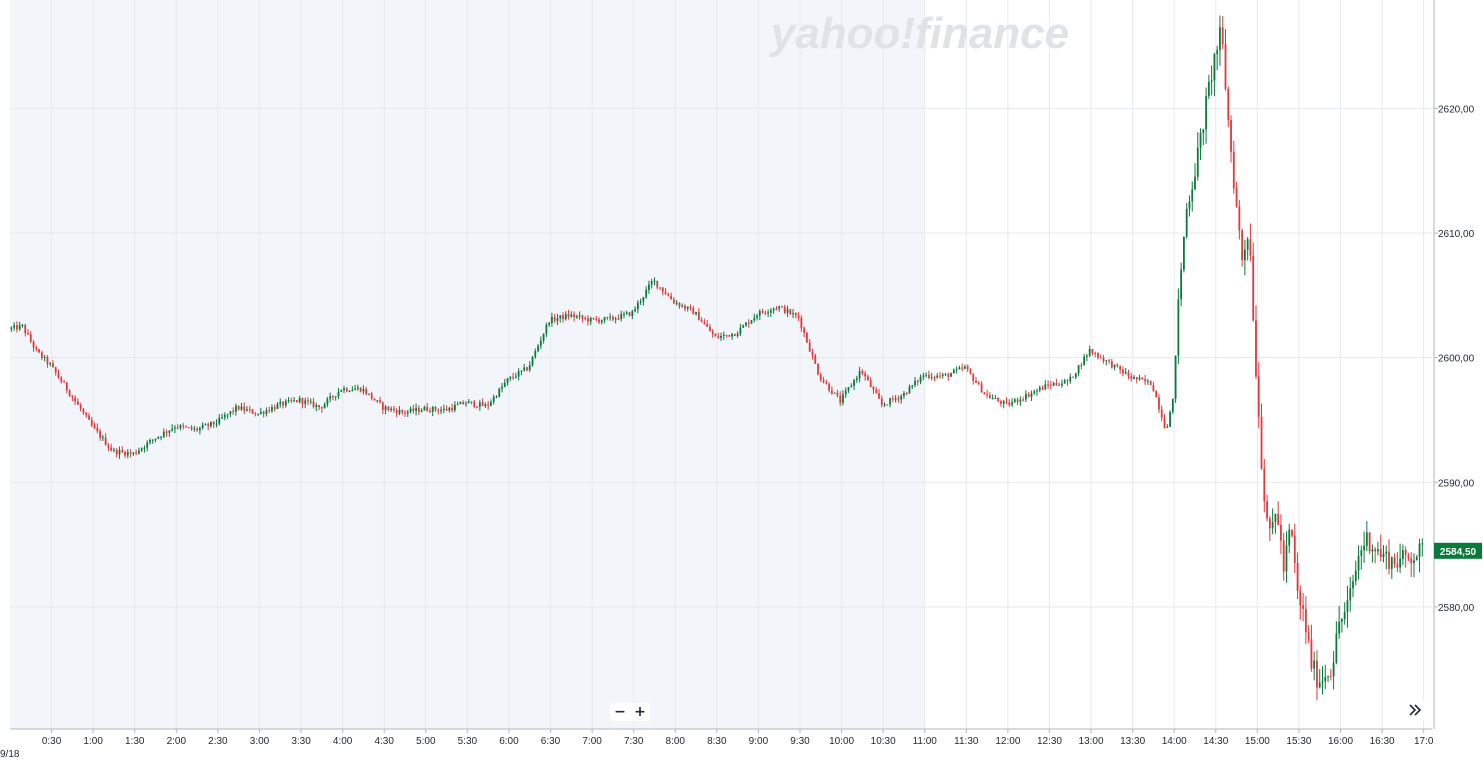 The width and height of the screenshot is (1483, 764). I want to click on zoom-in-button: +, so click(640, 712).